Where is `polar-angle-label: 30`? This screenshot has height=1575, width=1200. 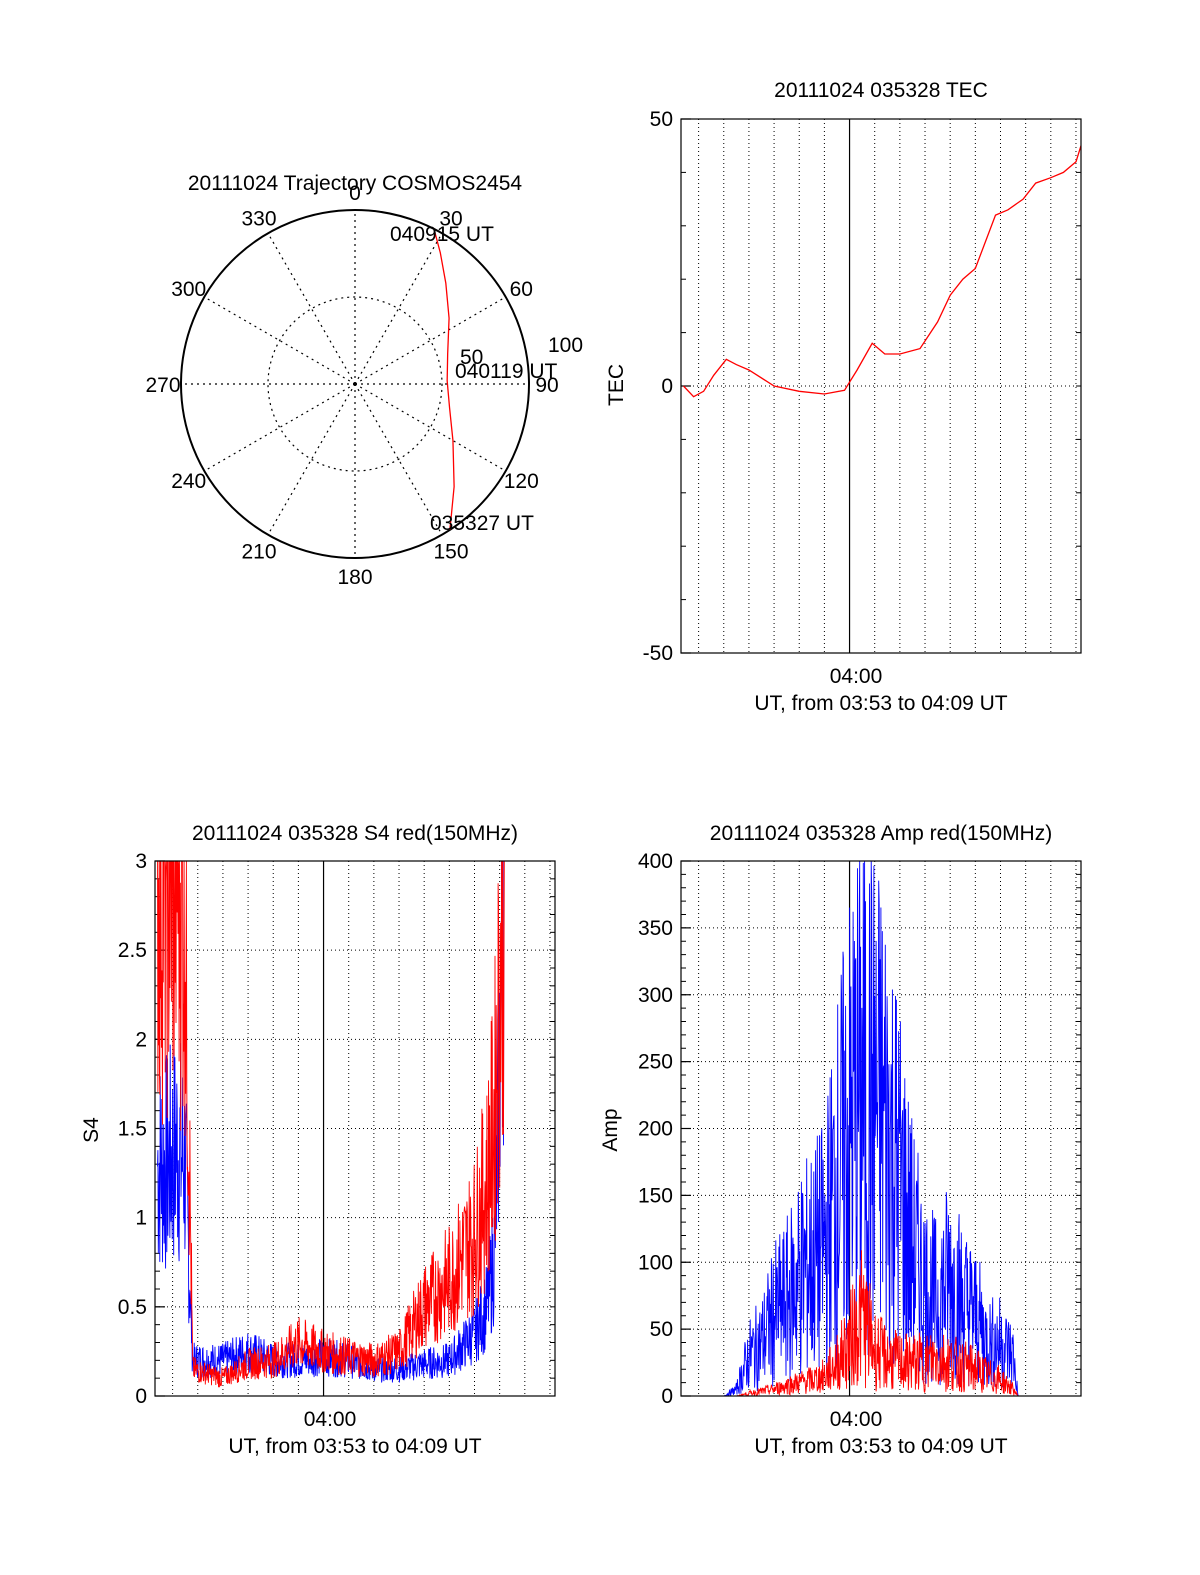 polar-angle-label: 30 is located at coordinates (450, 219).